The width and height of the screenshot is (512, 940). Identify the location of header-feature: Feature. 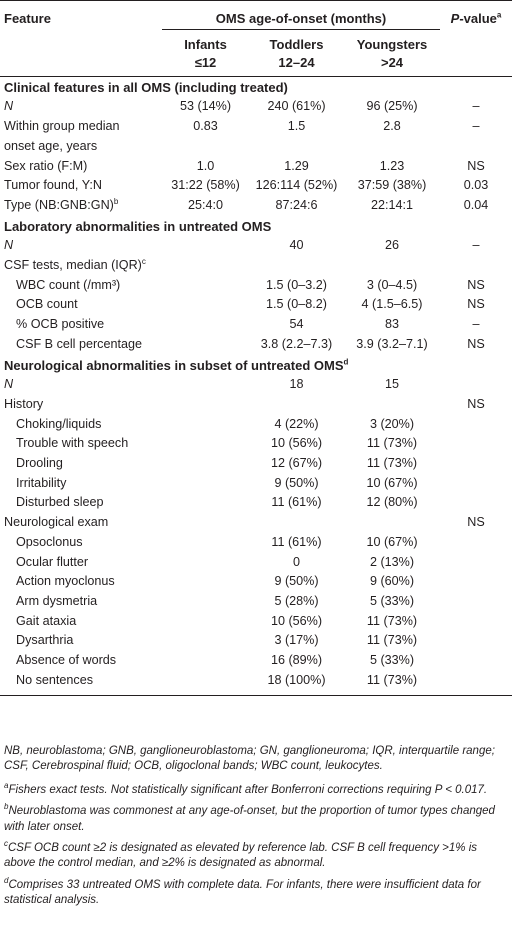
(27, 18).